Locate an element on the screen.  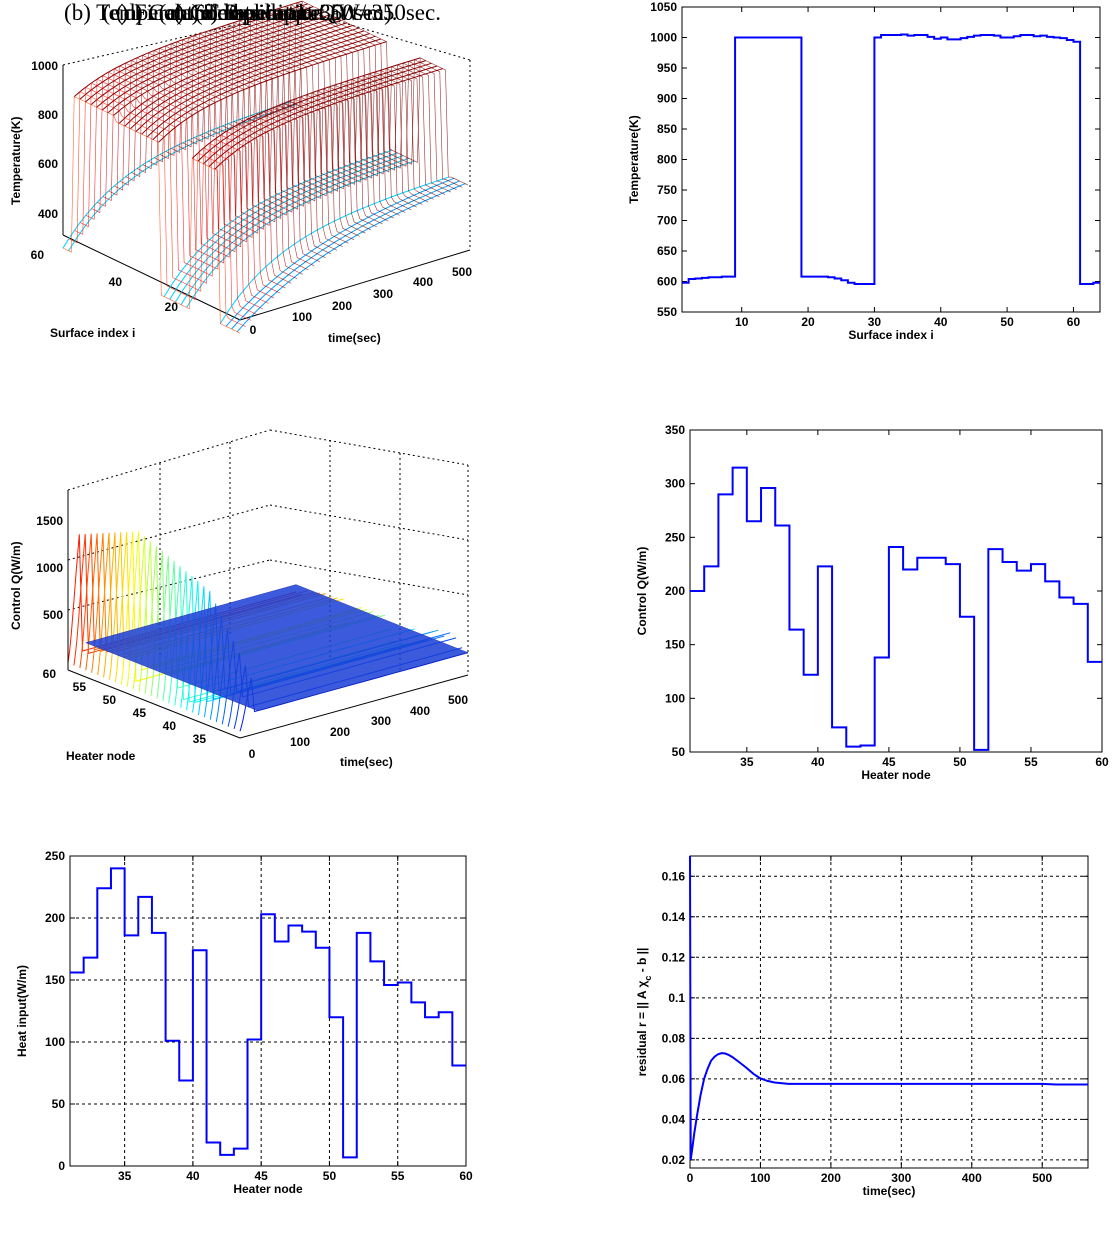
chart-c-ytick: 35 is located at coordinates (200, 739).